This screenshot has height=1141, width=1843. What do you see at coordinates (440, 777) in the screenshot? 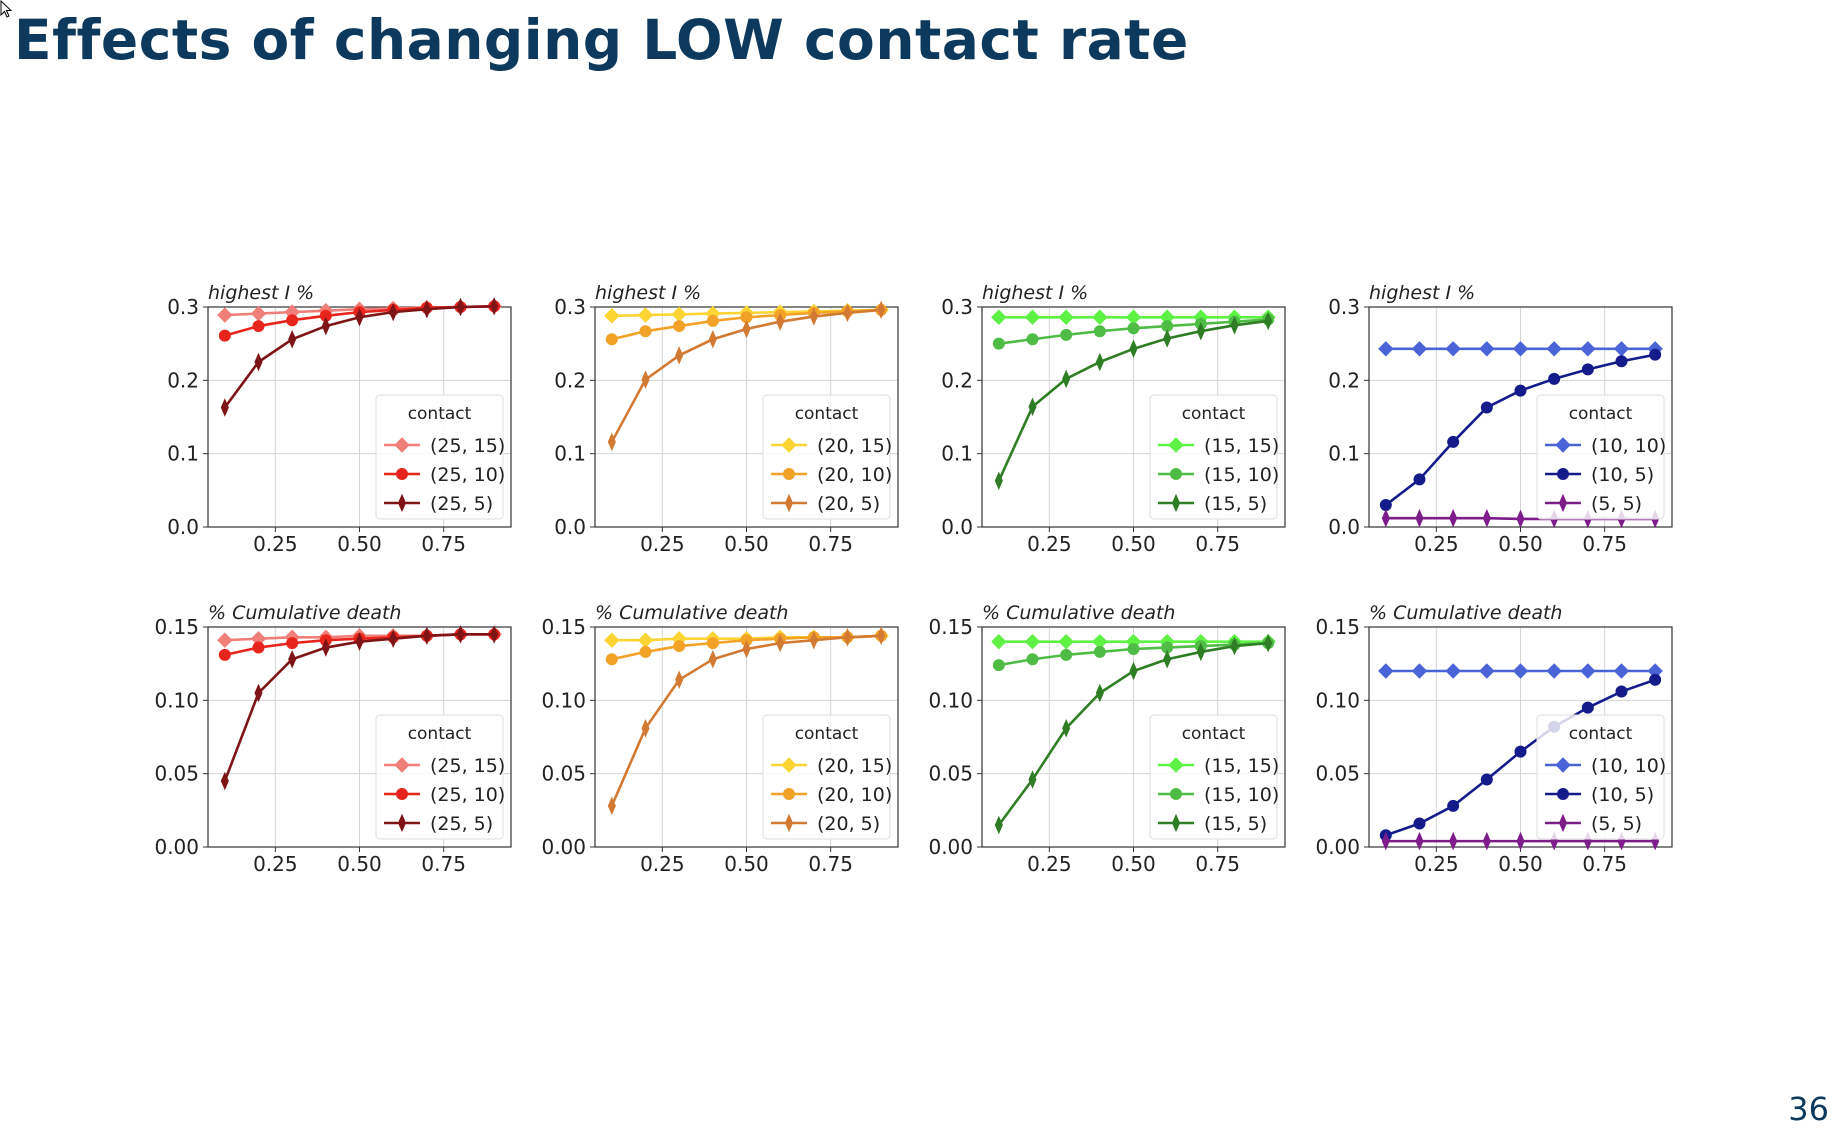
I see `legend: contact (25, 15) (25, 10) (25, 5)` at bounding box center [440, 777].